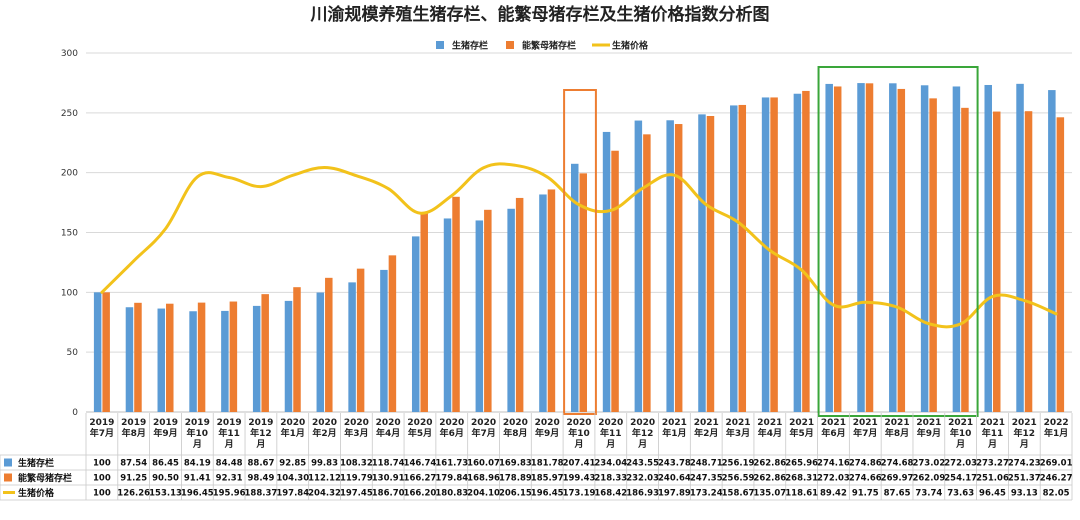 The height and width of the screenshot is (520, 1080). What do you see at coordinates (801, 494) in the screenshot?
I see `table-cell: 118.61` at bounding box center [801, 494].